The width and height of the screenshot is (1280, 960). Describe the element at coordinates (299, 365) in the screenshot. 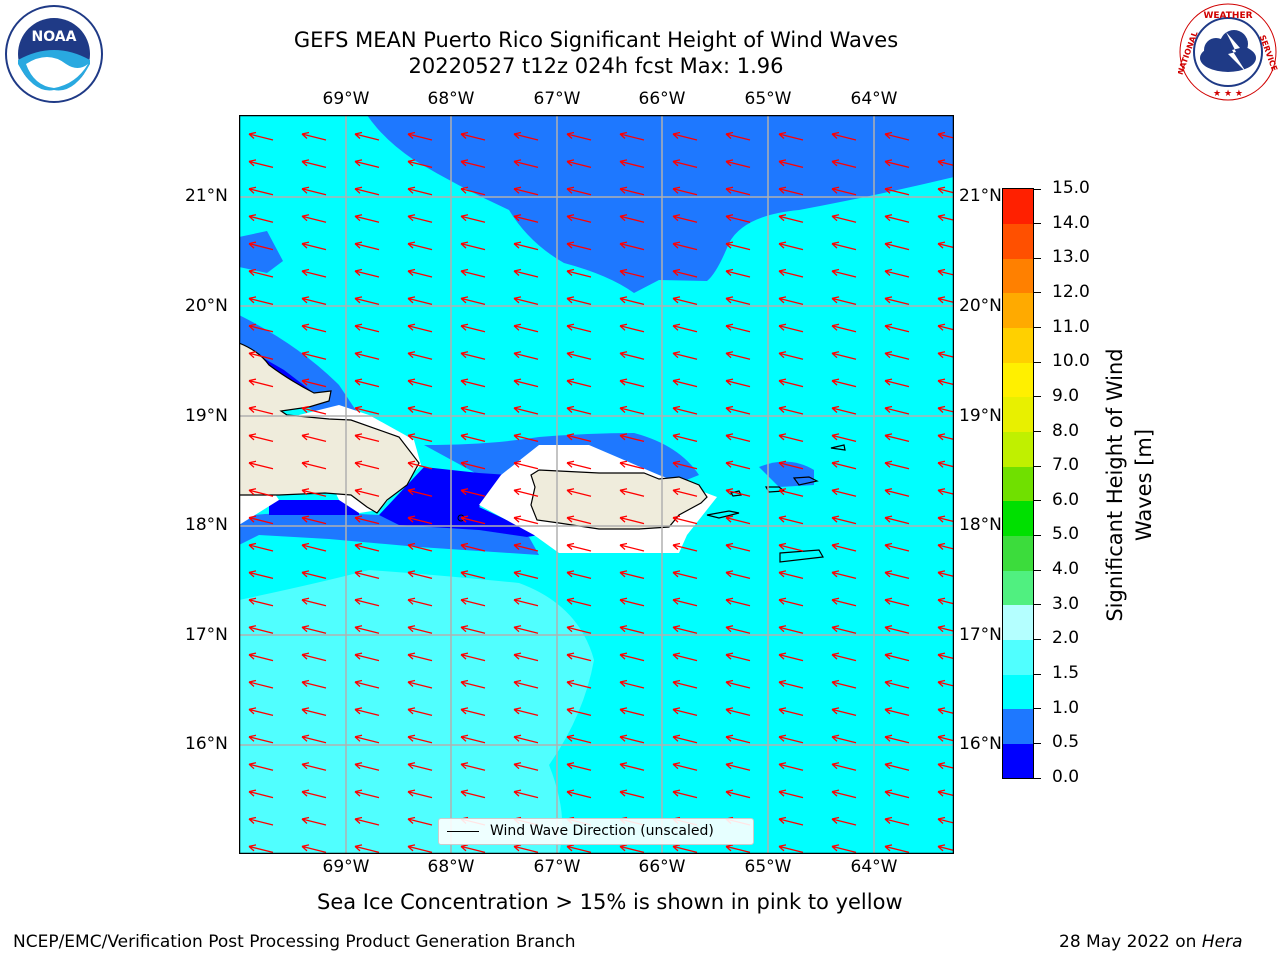

I see `wave-zone-0.5-1m-hispaniola` at that location.